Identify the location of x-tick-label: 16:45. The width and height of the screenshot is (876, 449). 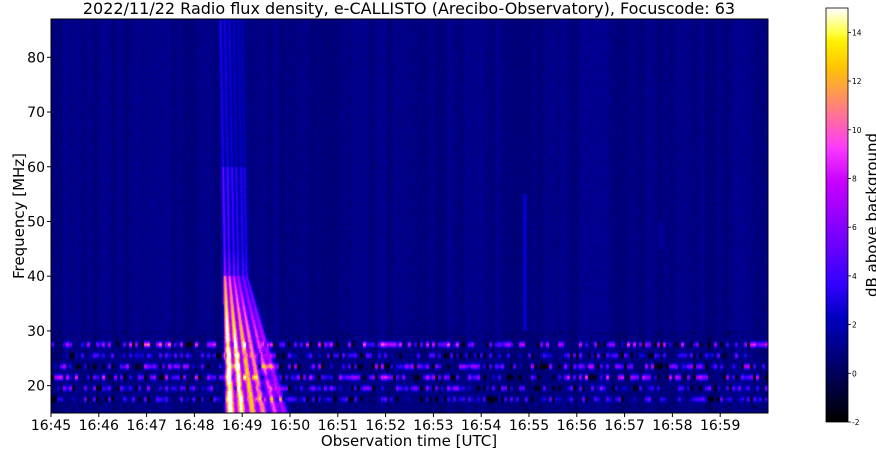
(51, 426).